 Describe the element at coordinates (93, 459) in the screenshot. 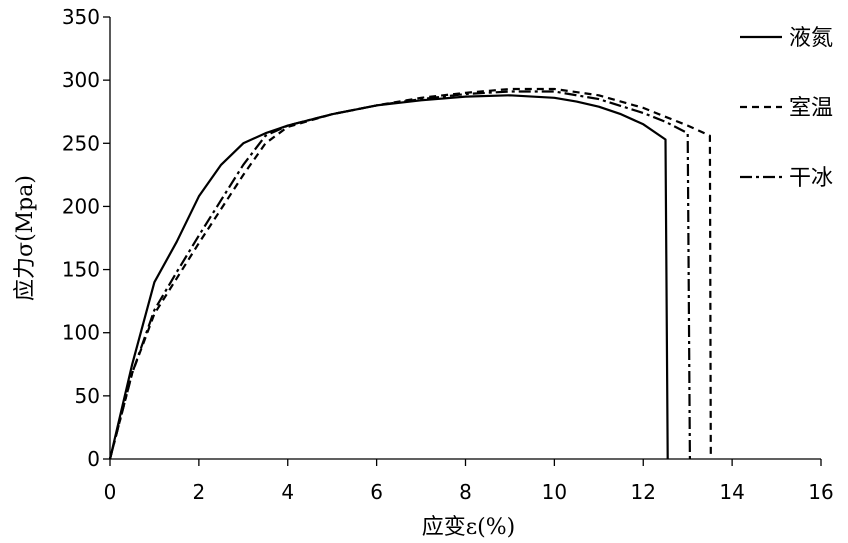

I see `y-tick-label: 0` at that location.